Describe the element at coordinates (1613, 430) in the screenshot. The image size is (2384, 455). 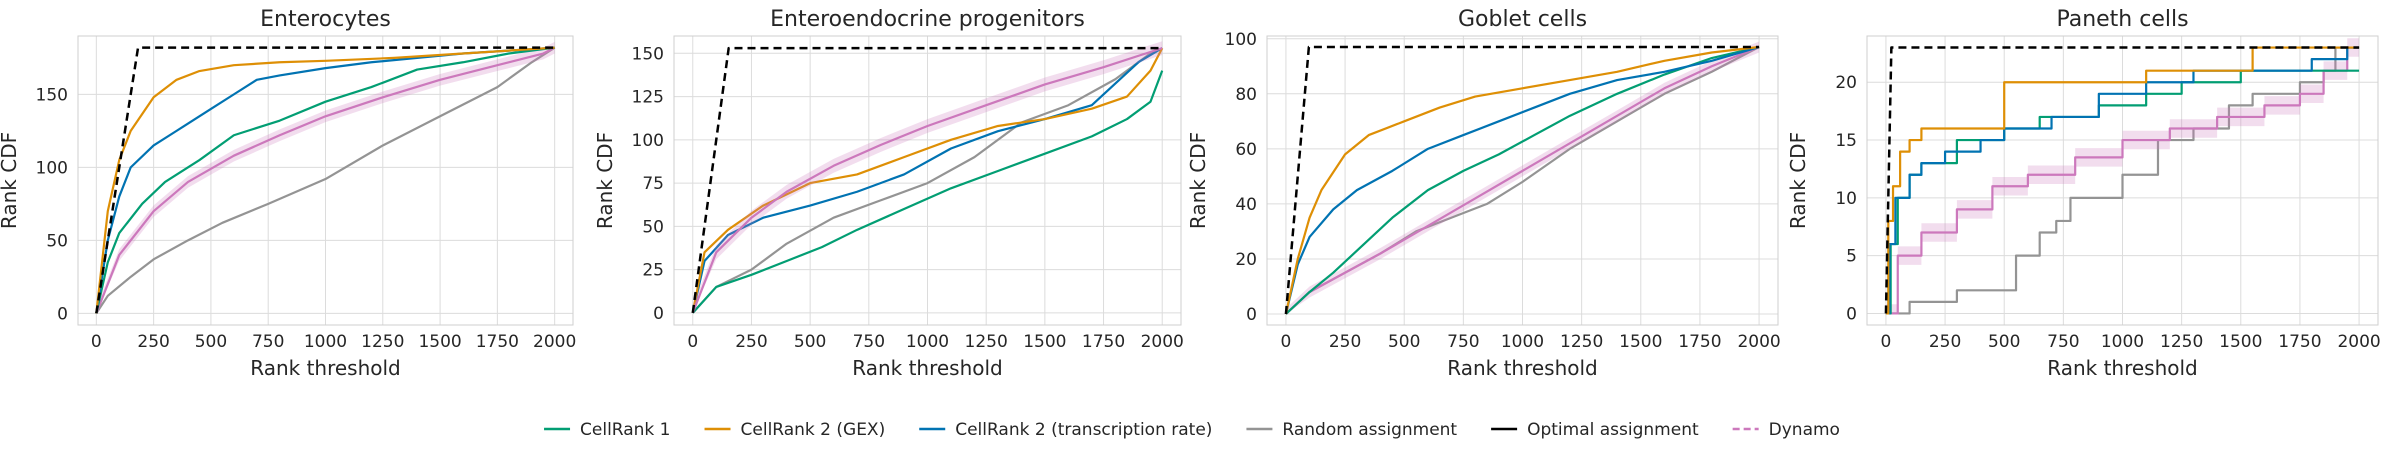
I see `legend-label: Optimal assignment` at that location.